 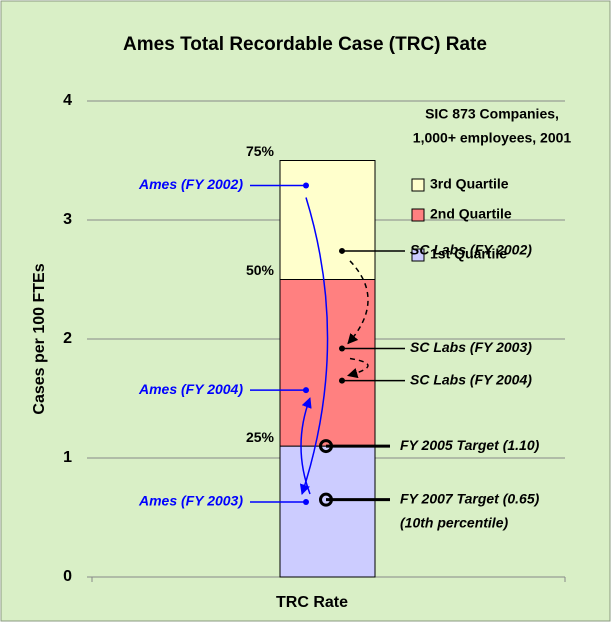 I want to click on legend-label: 3rd Quartile, so click(x=469, y=184).